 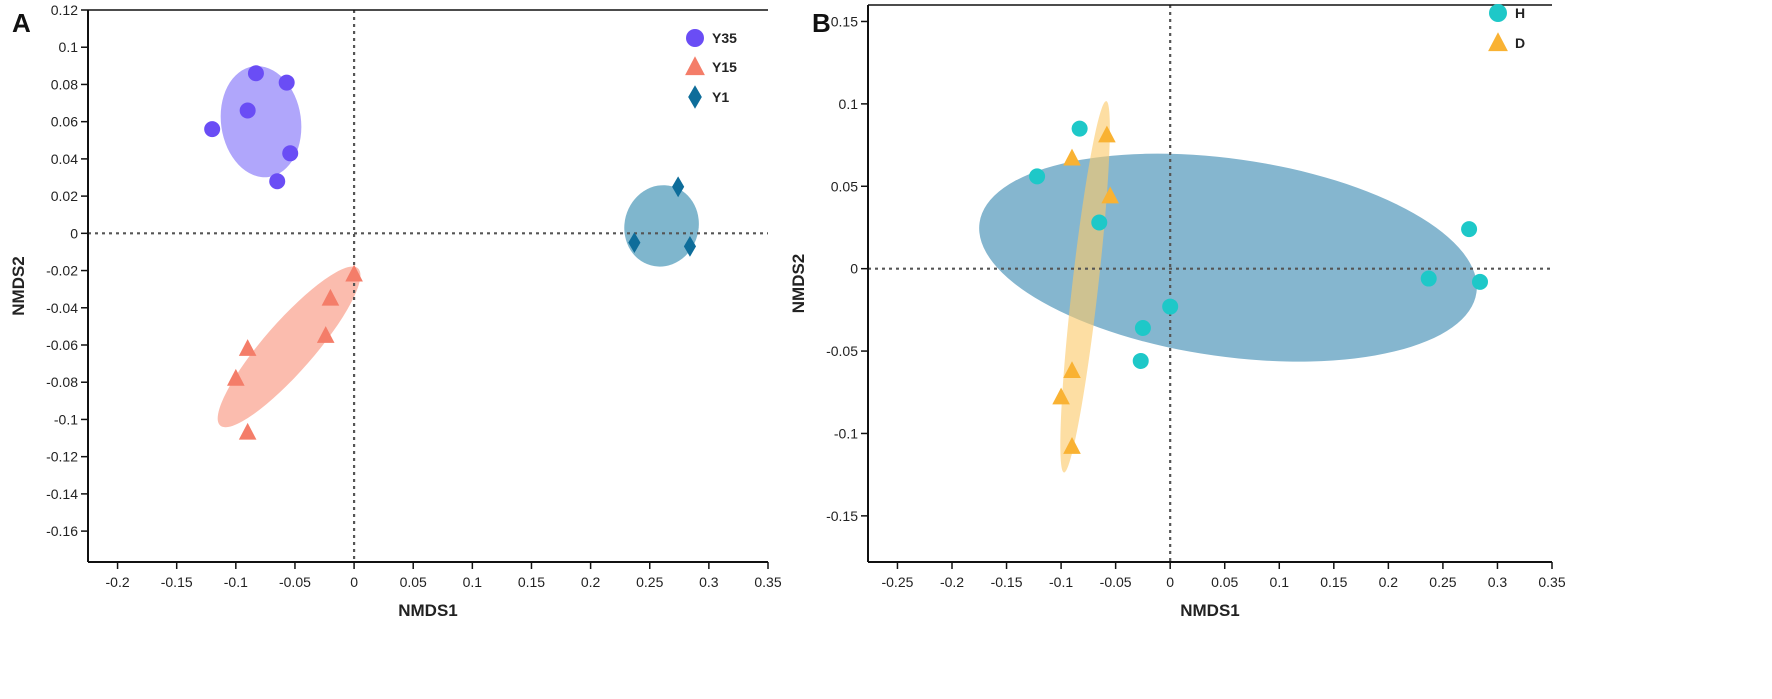 I want to click on y-tick-label: -0.02, so click(x=62, y=271).